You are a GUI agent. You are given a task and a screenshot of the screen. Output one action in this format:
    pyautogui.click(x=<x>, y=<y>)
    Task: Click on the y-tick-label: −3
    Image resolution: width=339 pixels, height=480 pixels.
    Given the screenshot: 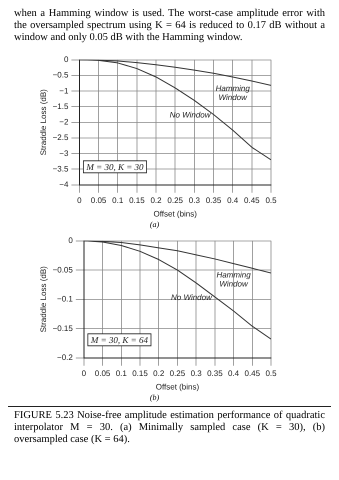 What is the action you would take?
    pyautogui.click(x=64, y=153)
    